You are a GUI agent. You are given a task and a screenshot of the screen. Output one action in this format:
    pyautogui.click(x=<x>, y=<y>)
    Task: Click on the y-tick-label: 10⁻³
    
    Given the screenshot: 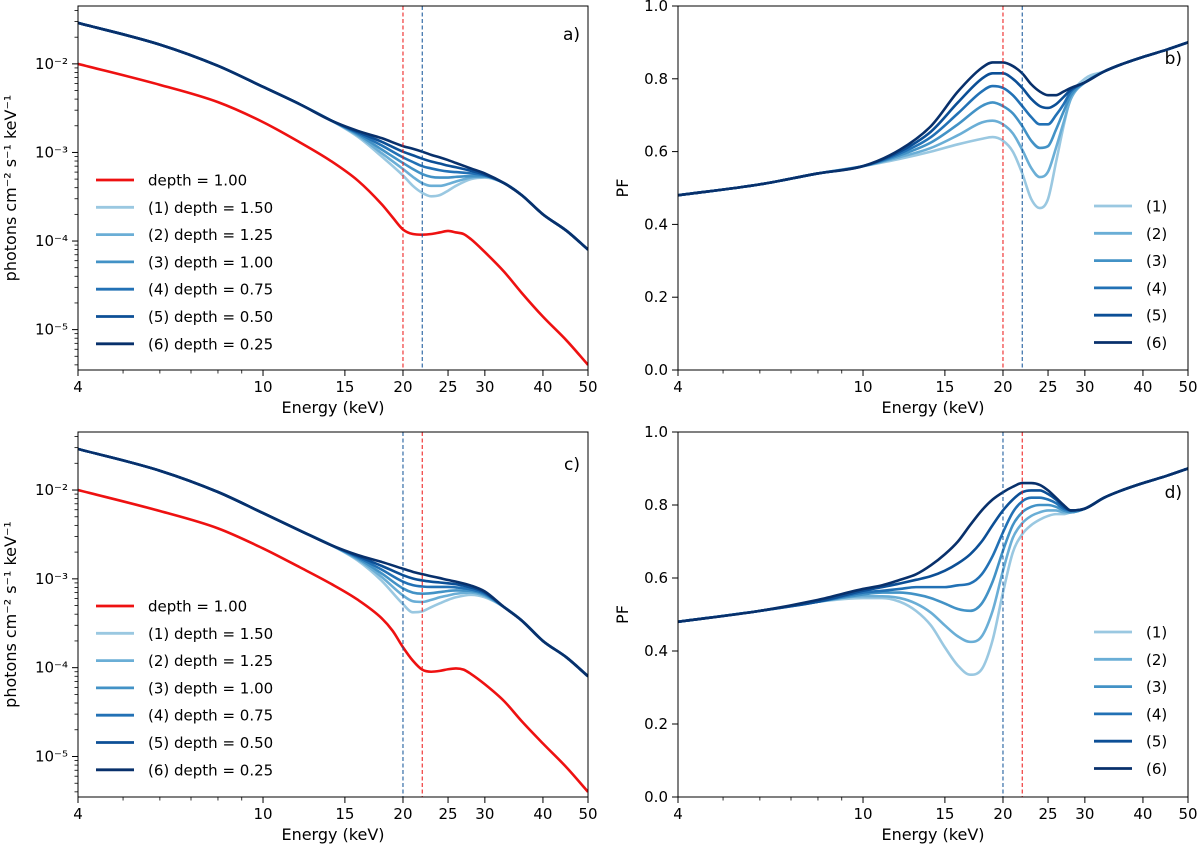 What is the action you would take?
    pyautogui.click(x=51, y=579)
    